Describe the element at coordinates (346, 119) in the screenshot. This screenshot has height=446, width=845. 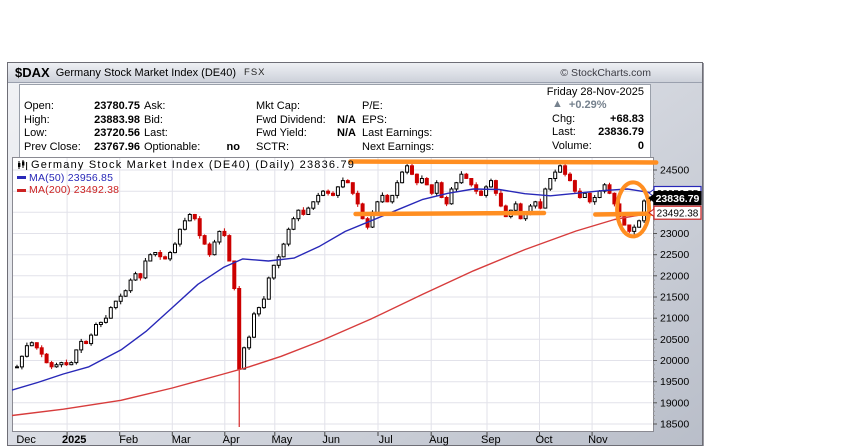
I see `fwd-dividend-value: N/A` at that location.